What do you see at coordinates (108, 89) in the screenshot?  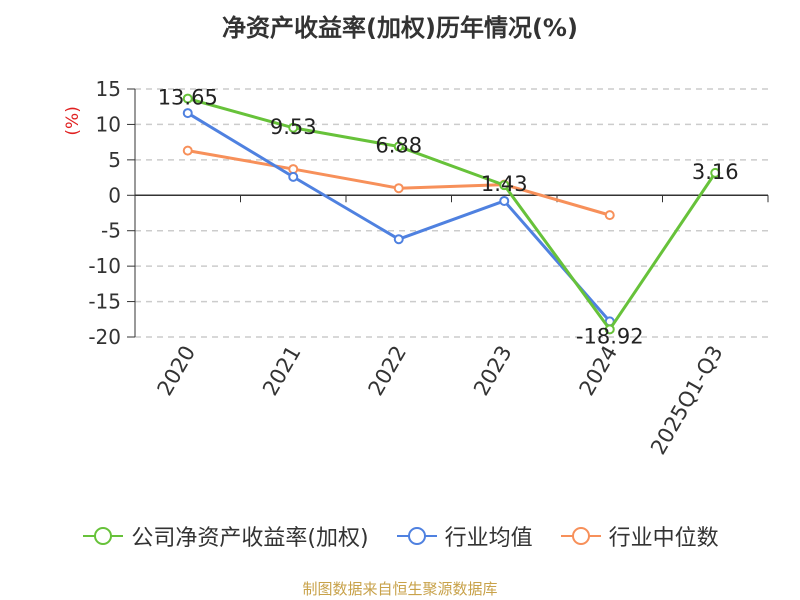 I see `y-tick-label: 15` at bounding box center [108, 89].